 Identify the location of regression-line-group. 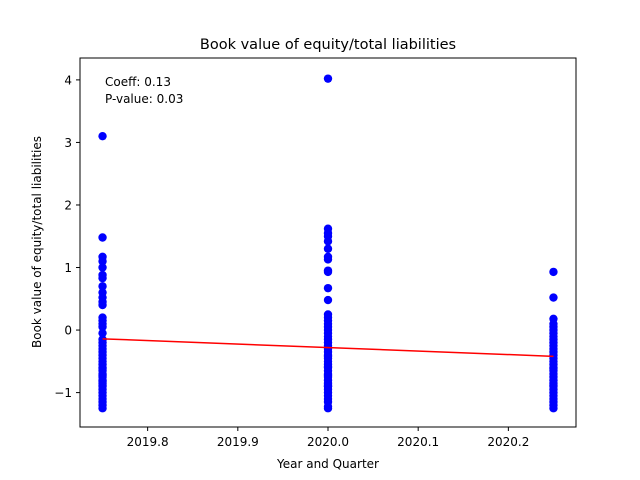
(328, 348).